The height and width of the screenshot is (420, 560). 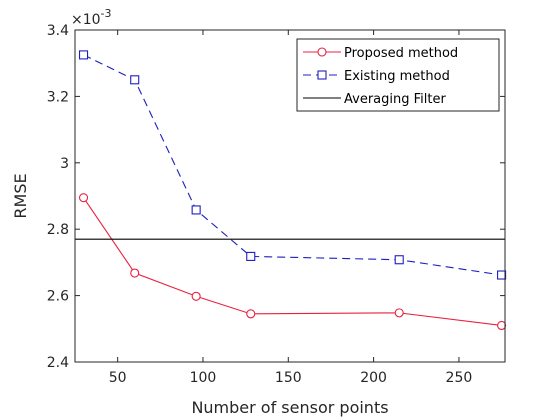 I want to click on x-tick-label: 150, so click(x=288, y=378).